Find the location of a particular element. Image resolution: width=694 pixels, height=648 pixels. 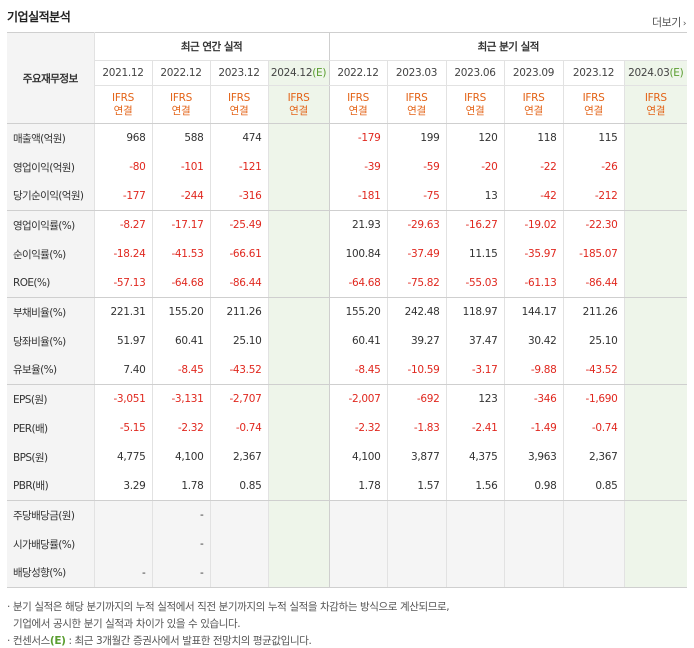

table-cell: -37.49 is located at coordinates (417, 254).